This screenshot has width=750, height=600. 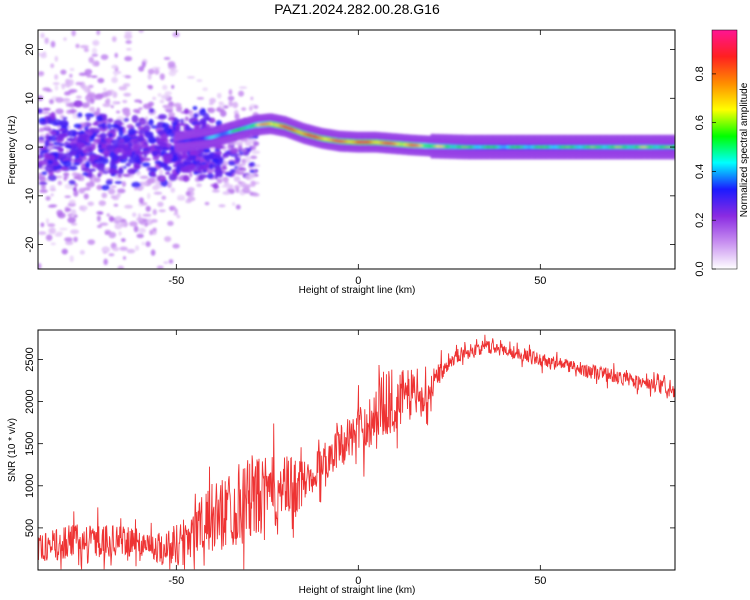 What do you see at coordinates (700, 122) in the screenshot?
I see `colorbar-tick-label: 0.6` at bounding box center [700, 122].